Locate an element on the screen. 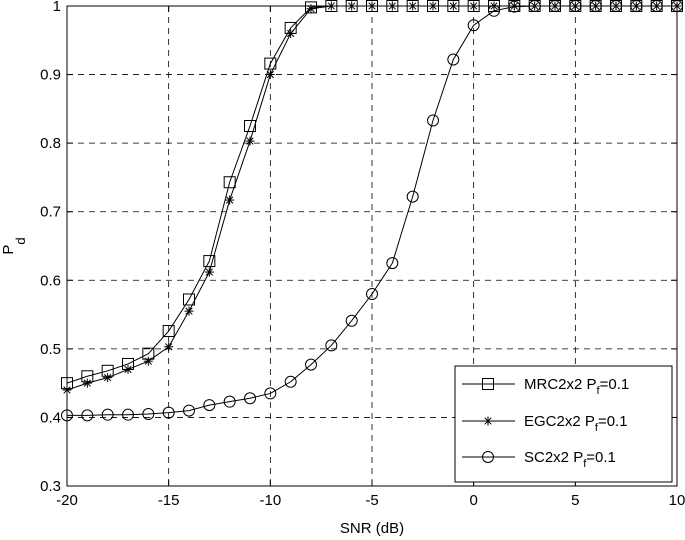  y-tick-label: 0.6 is located at coordinates (50, 280).